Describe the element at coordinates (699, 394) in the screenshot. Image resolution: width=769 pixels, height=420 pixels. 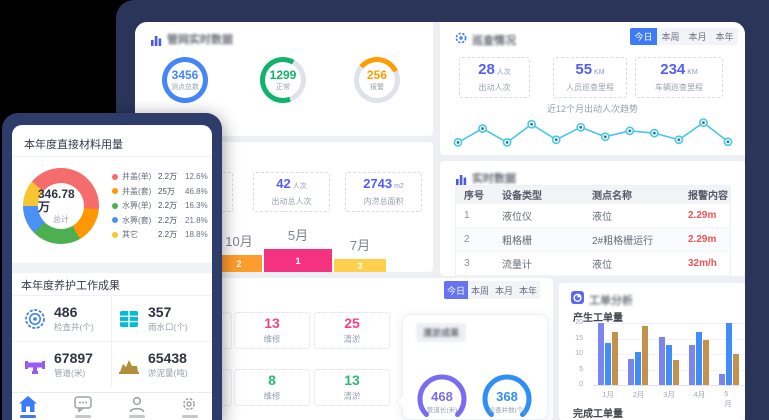
I see `x-axis-month-label: 4月` at that location.